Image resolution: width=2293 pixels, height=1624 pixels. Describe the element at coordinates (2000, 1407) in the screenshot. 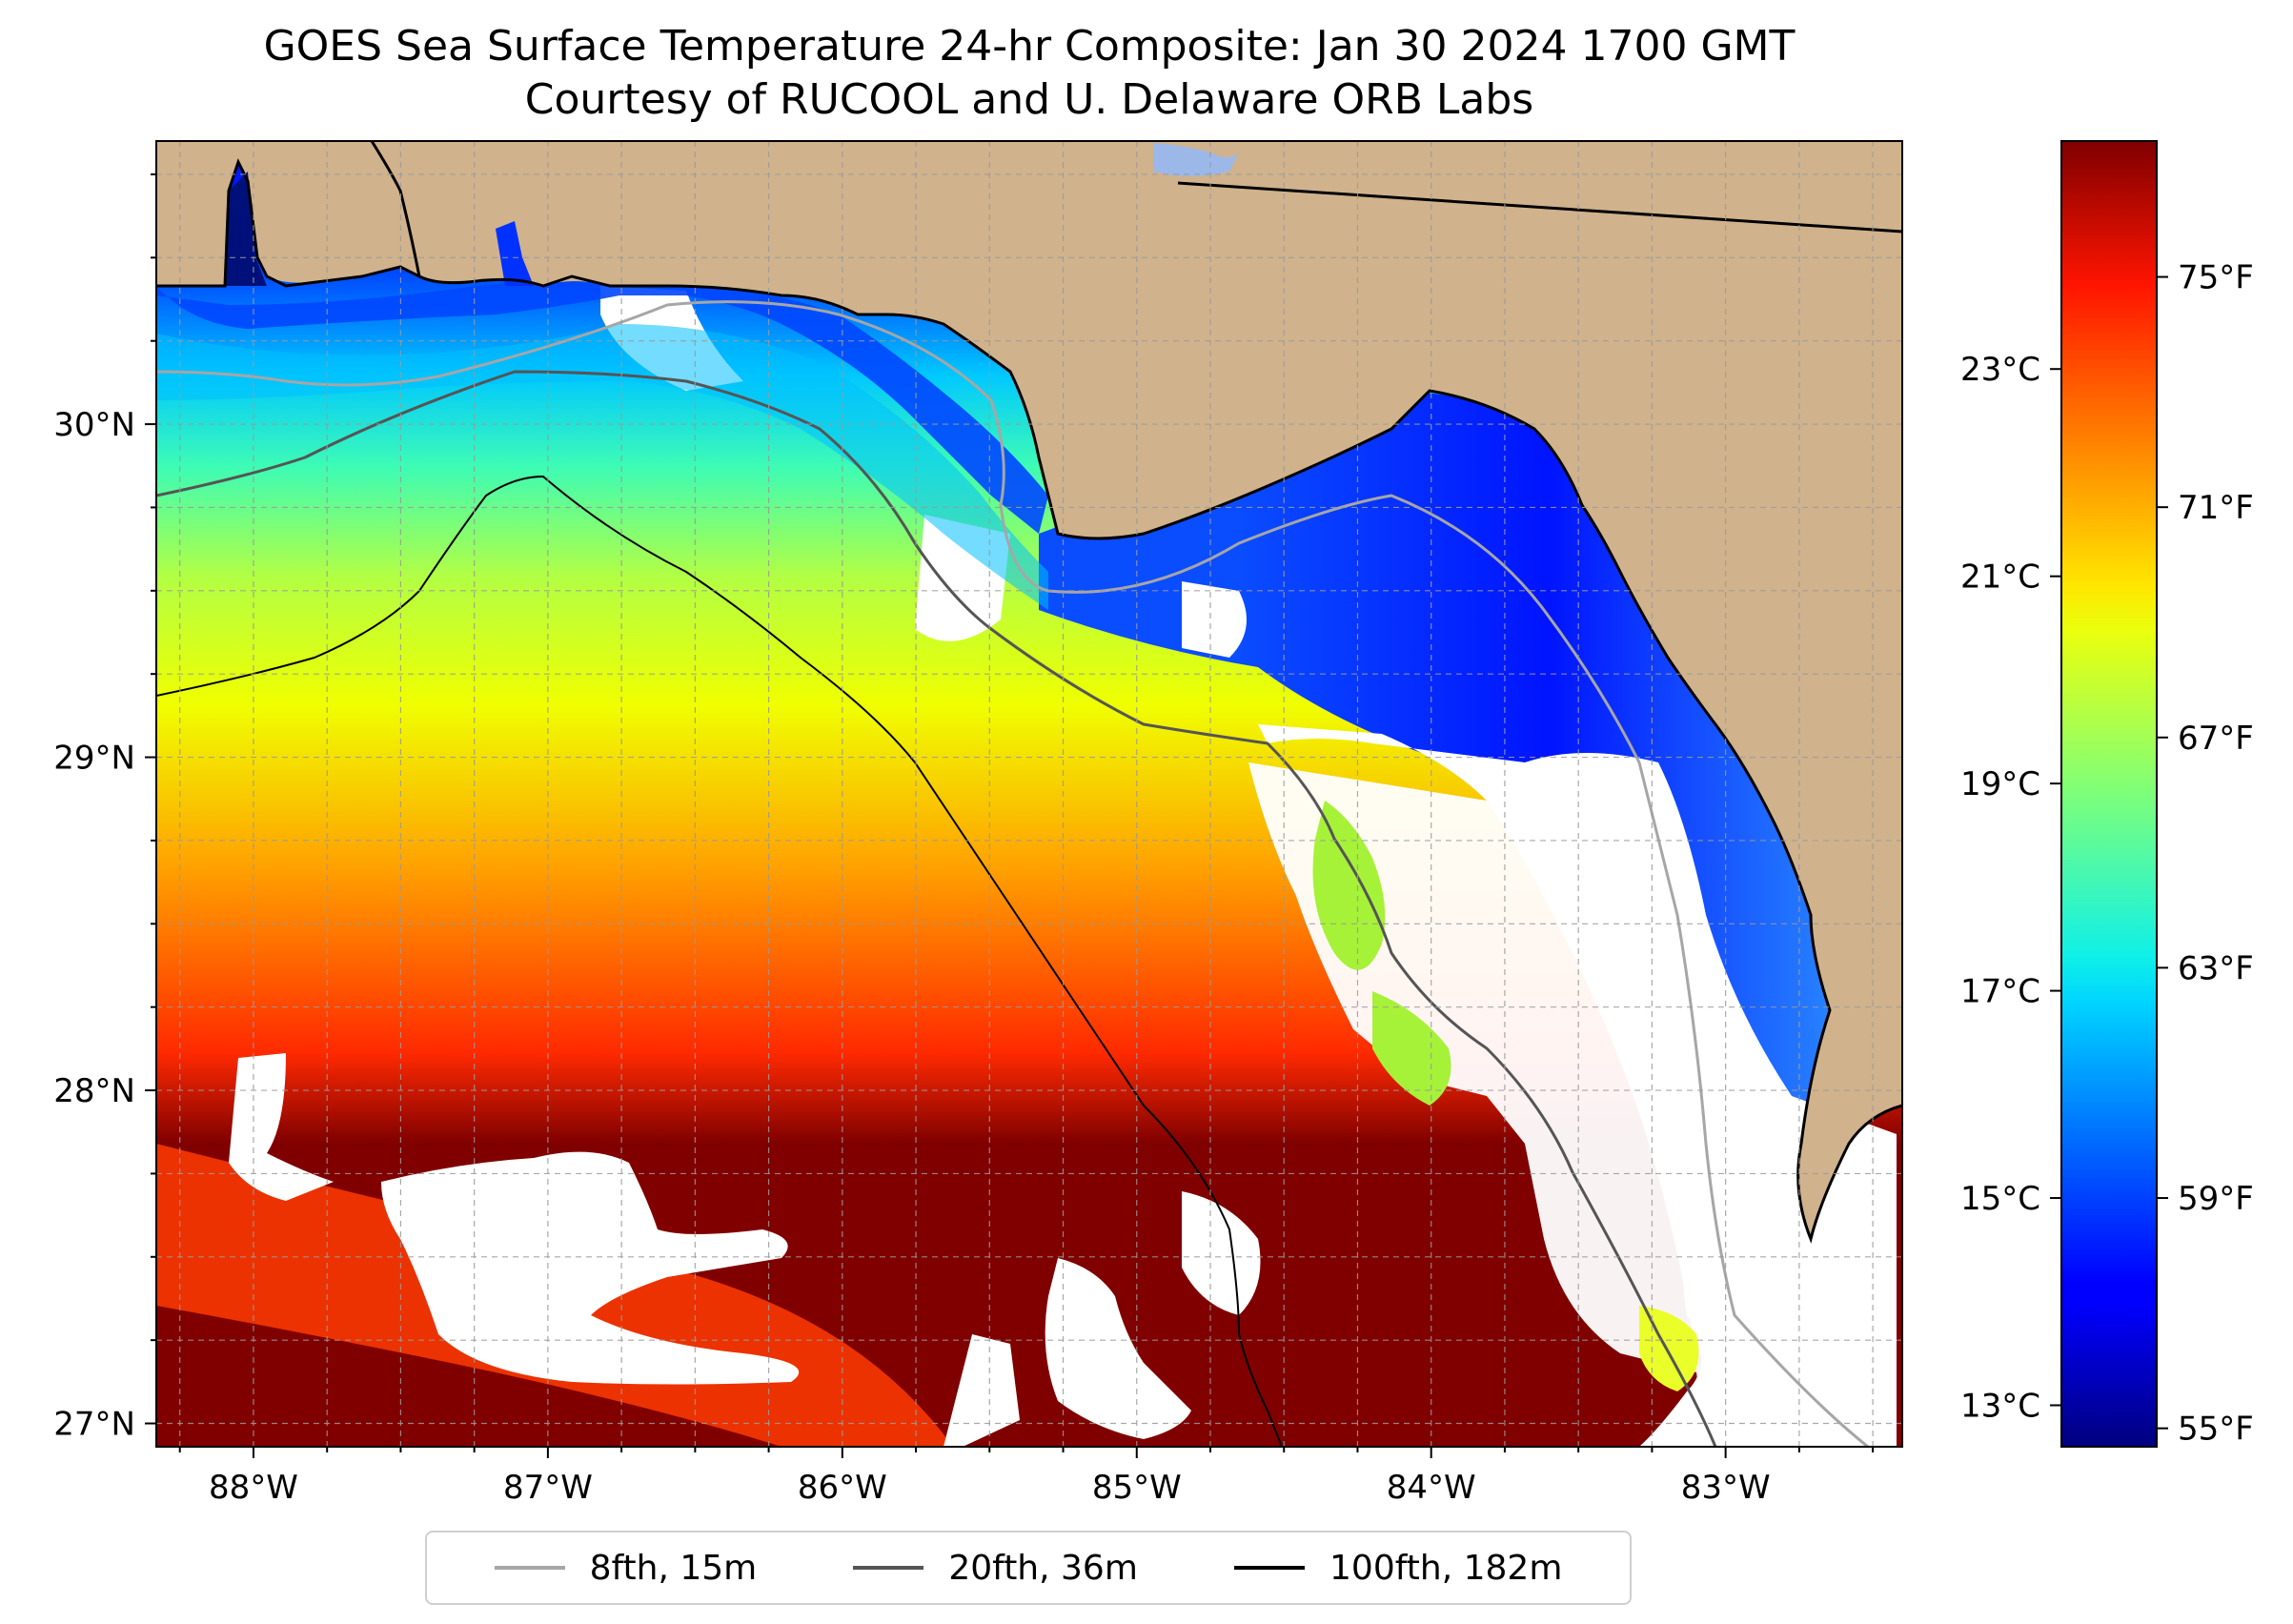

I see `celsius-tick-label: 13°C` at that location.